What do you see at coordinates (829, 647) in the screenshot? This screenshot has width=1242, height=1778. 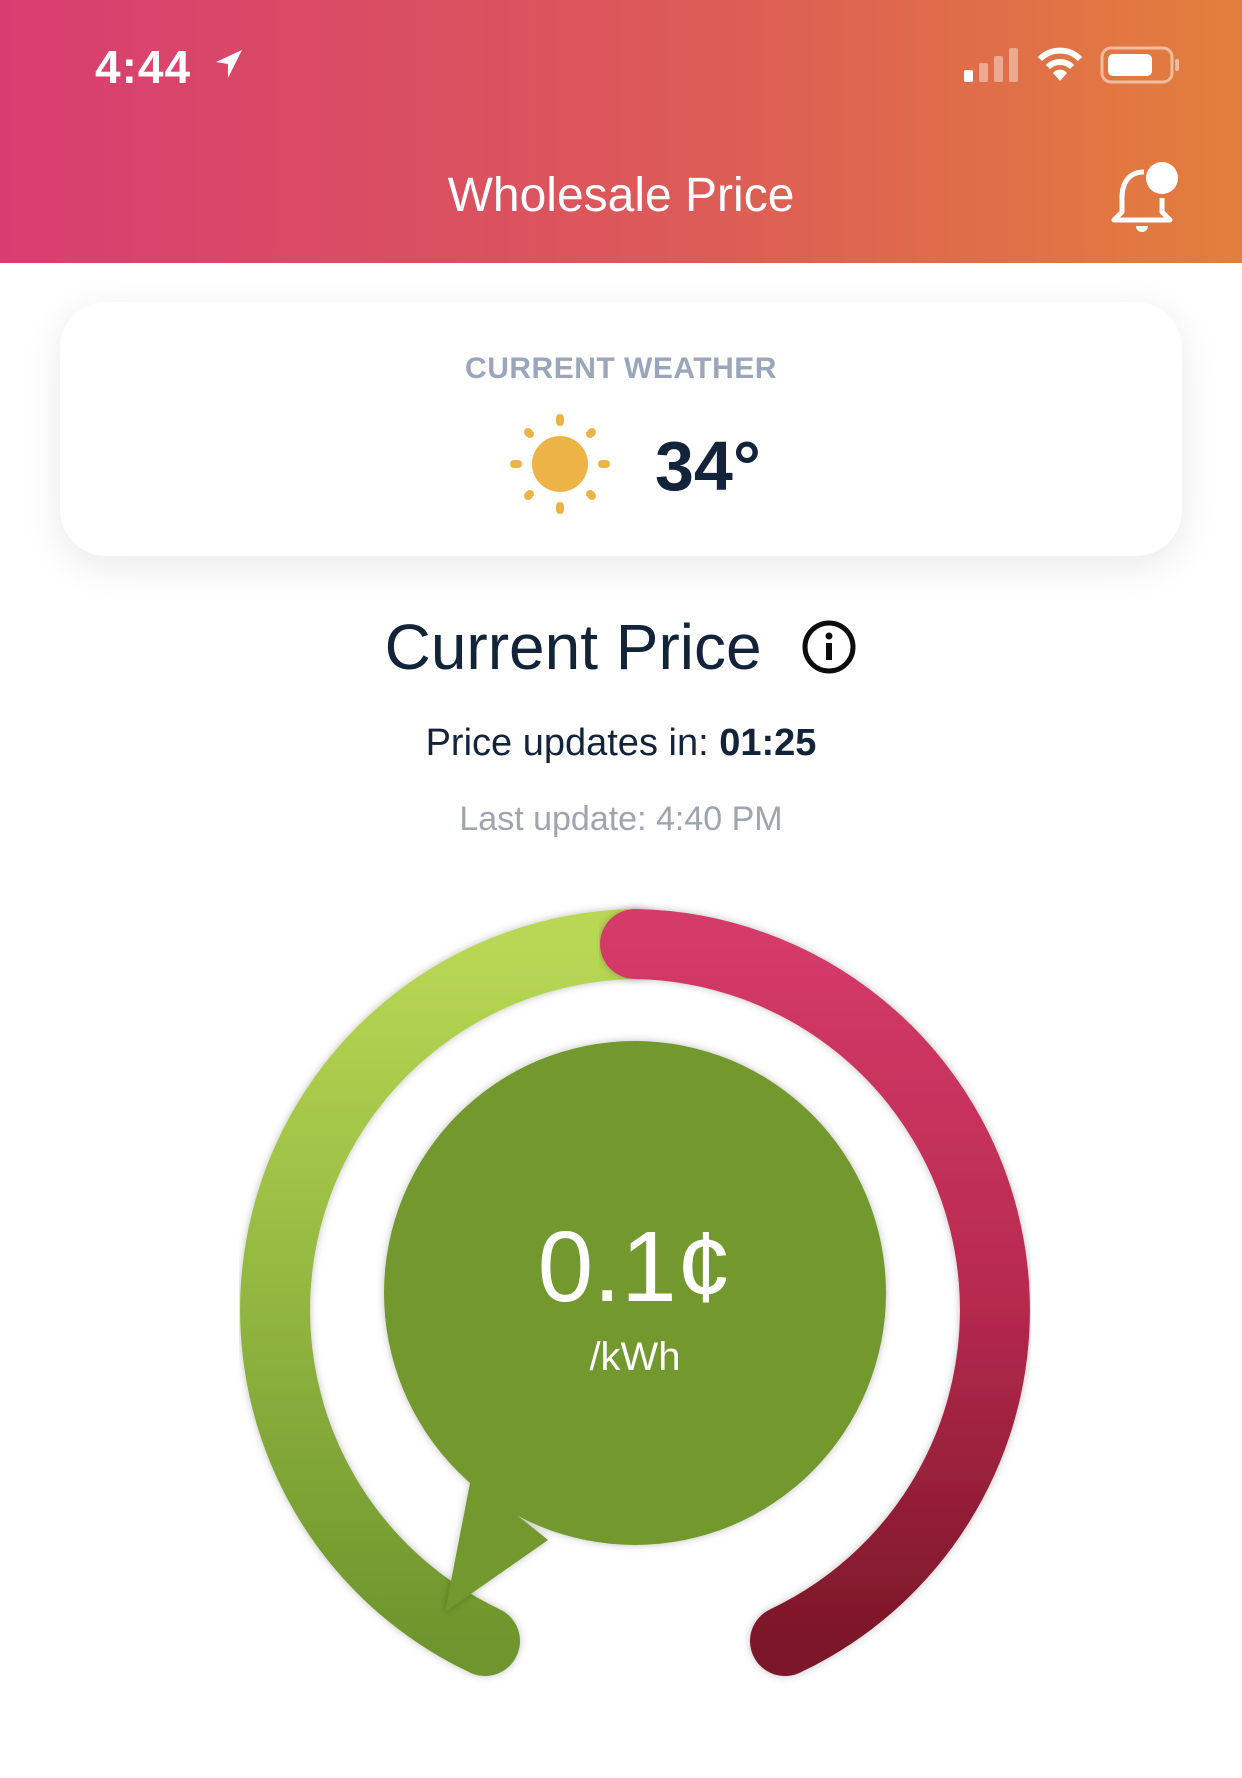 I see `info-icon` at bounding box center [829, 647].